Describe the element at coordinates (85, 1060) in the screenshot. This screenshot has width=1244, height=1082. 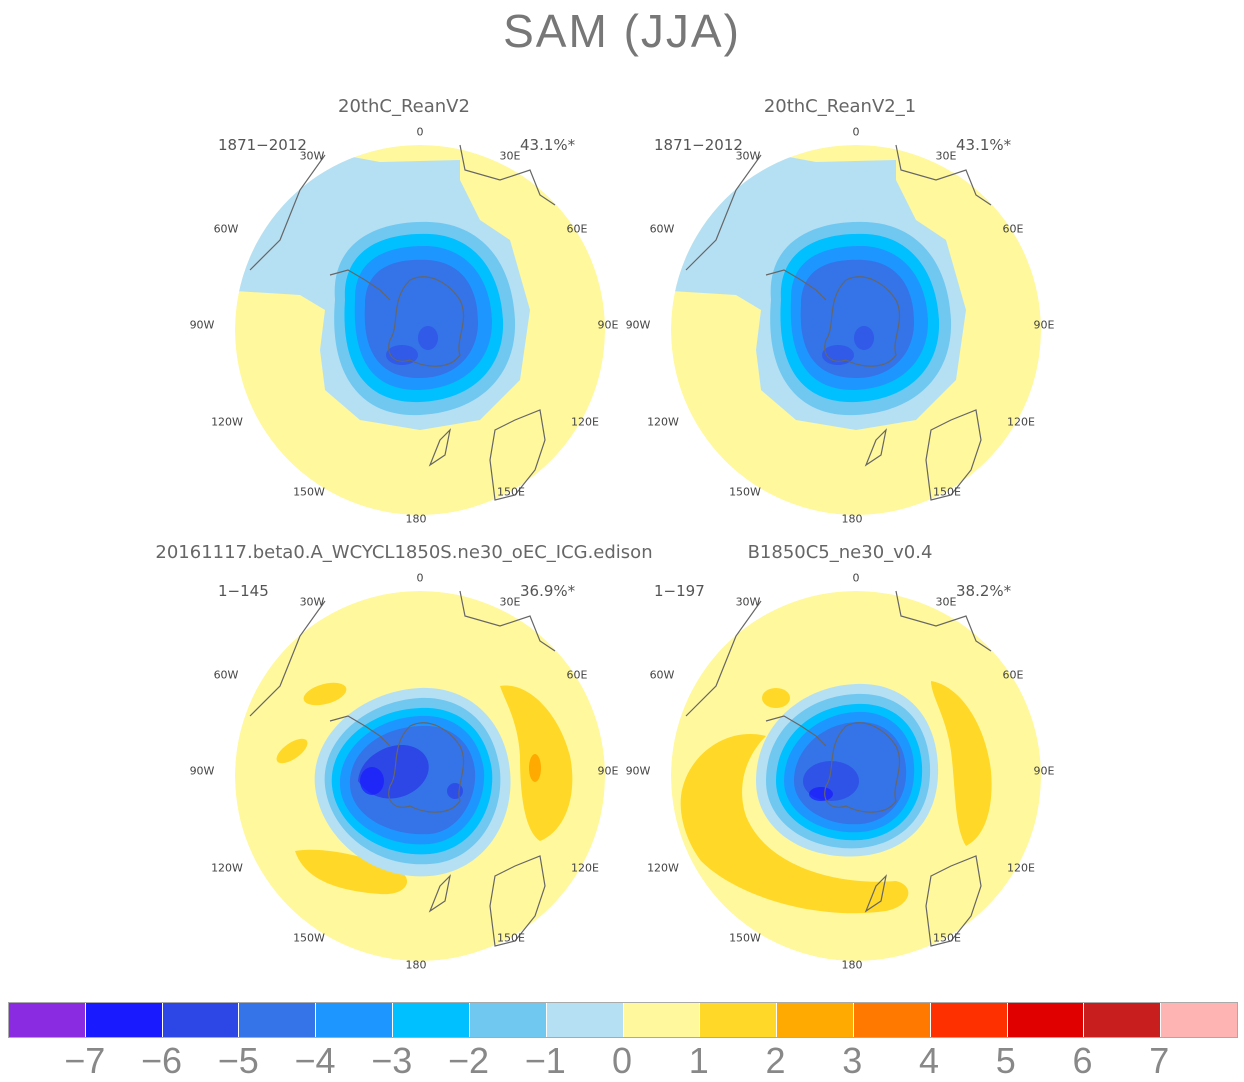
I see `colorbar-tick-label: −7` at that location.